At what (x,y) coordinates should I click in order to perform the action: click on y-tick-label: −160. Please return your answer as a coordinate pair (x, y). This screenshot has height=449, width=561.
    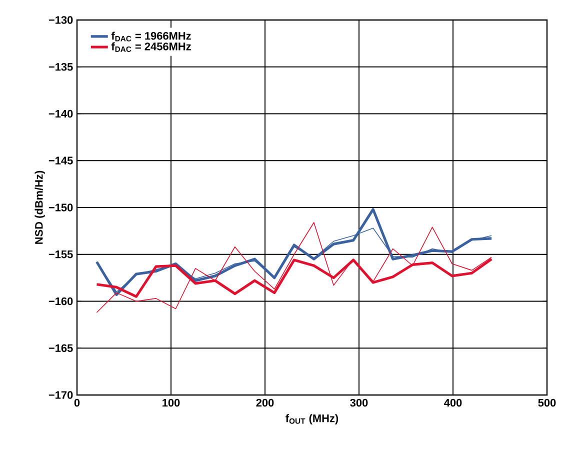
    Looking at the image, I should click on (60, 301).